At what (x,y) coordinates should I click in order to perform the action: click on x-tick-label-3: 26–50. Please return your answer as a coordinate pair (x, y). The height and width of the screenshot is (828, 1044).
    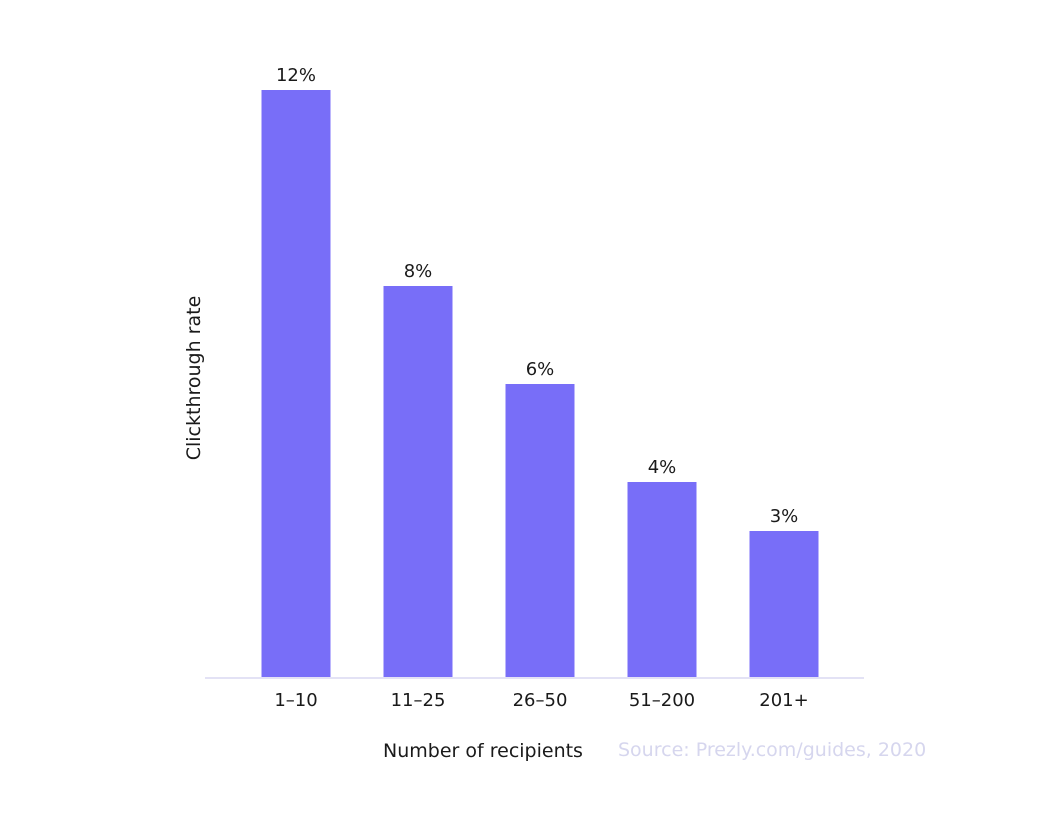
    Looking at the image, I should click on (540, 700).